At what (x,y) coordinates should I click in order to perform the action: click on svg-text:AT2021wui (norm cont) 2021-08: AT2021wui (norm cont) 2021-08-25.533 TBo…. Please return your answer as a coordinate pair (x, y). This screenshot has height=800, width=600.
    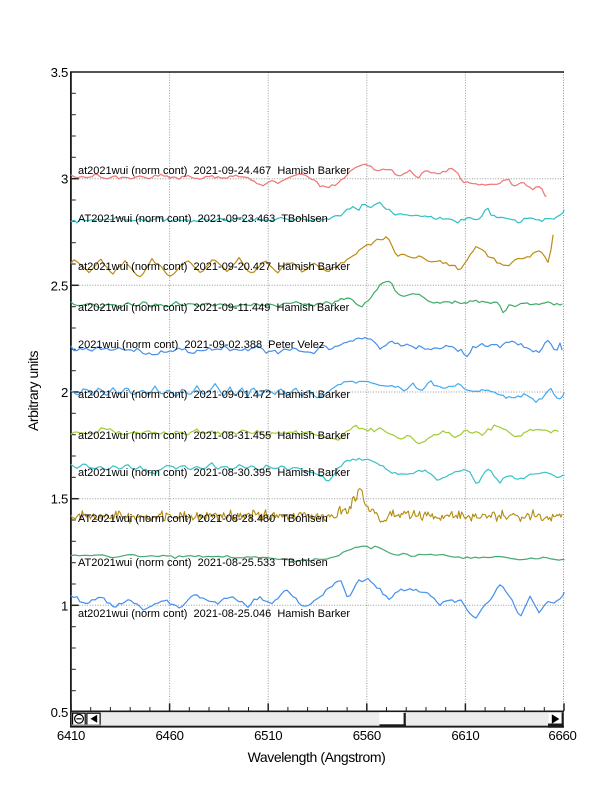
    Looking at the image, I should click on (203, 563).